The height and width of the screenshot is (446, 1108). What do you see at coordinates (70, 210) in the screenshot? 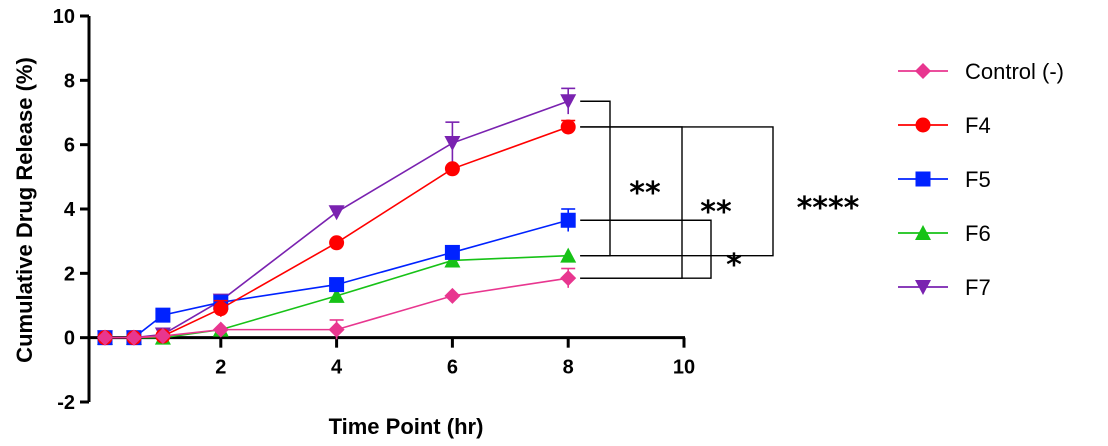
I see `y-tick-label: 4` at bounding box center [70, 210].